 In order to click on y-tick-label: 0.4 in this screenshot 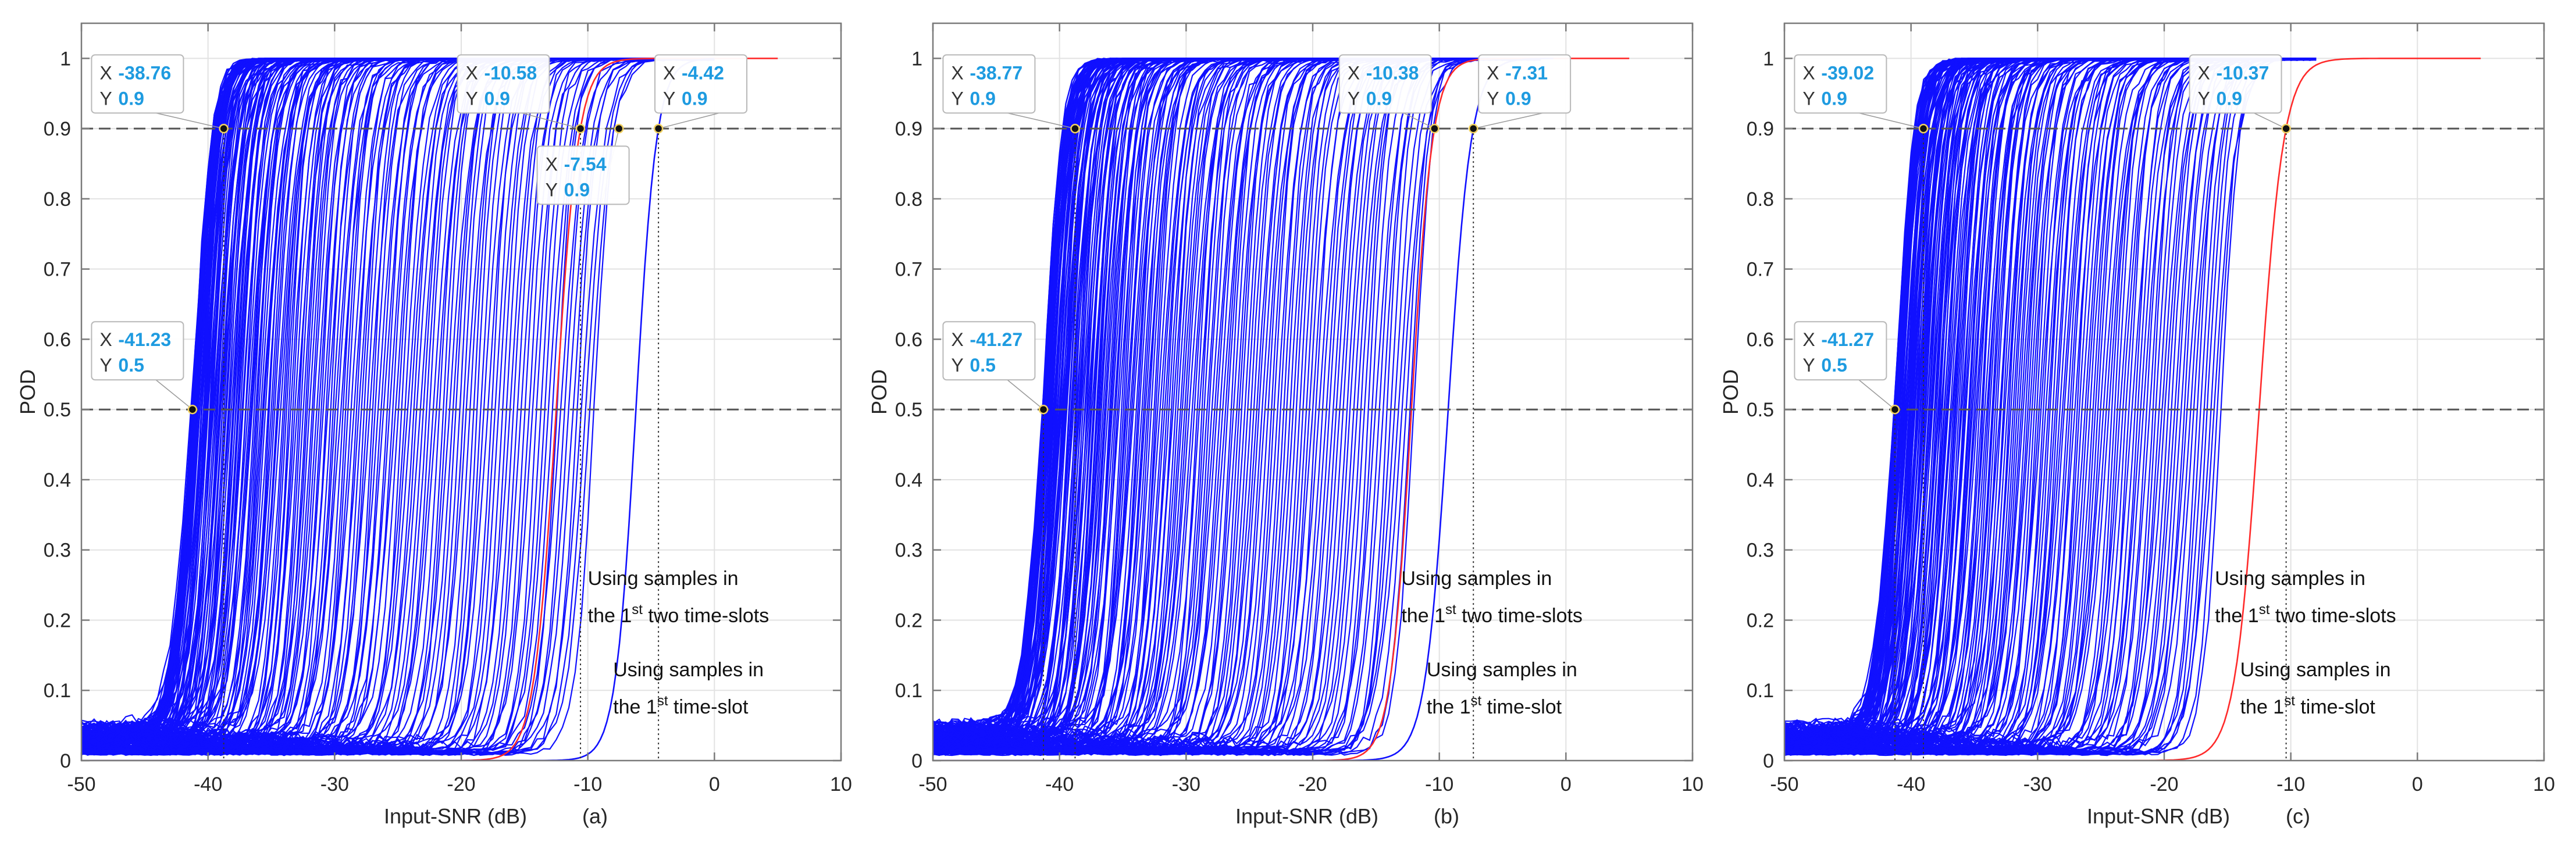, I will do `click(57, 480)`.